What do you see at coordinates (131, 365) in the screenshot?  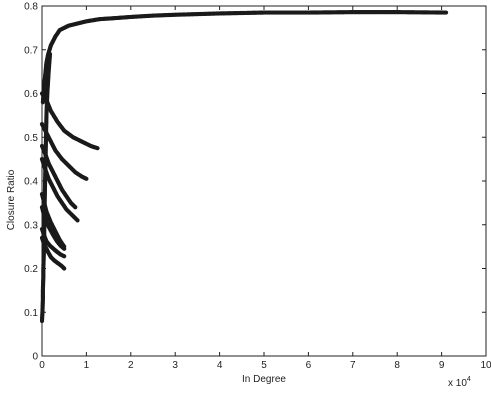 I see `x-tick-label: 2` at bounding box center [131, 365].